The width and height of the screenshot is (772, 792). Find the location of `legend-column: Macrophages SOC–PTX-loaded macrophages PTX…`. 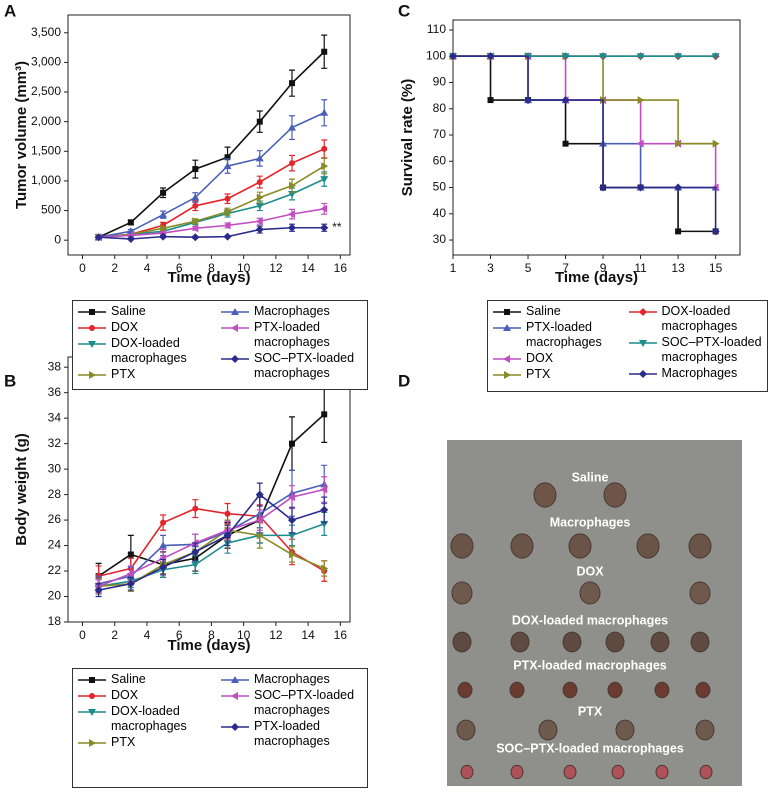

legend-column: Macrophages SOC–PTX-loaded macrophages PTX… is located at coordinates (291, 728).